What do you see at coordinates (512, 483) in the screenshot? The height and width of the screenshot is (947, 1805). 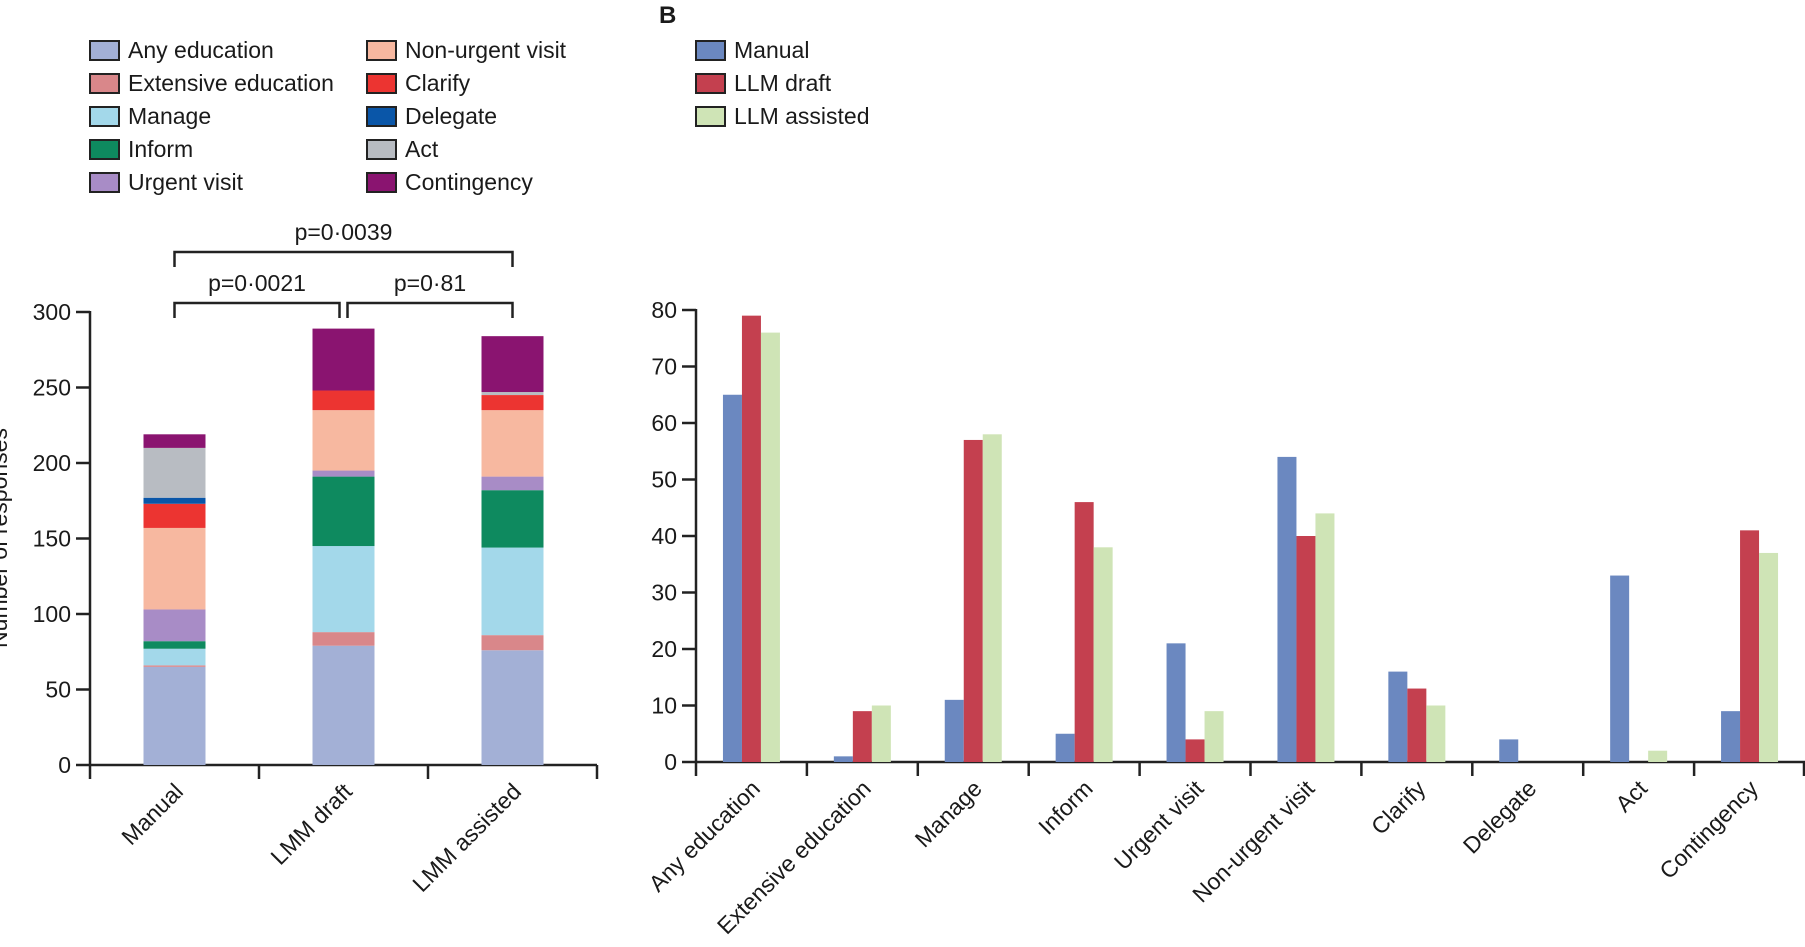 I see `bar-a-lmm-assisted-urgent-visit` at bounding box center [512, 483].